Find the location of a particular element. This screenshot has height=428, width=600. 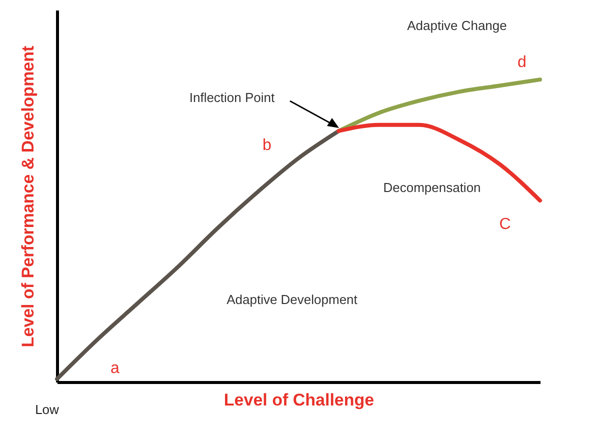

annotation: a is located at coordinates (115, 368).